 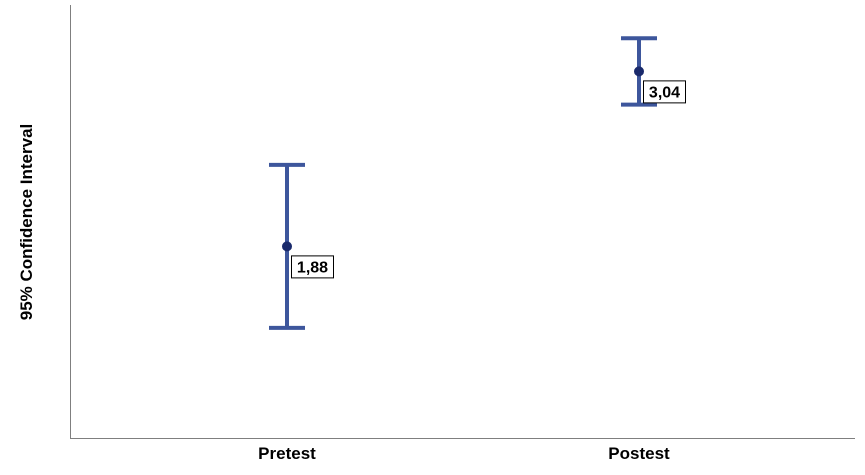 I want to click on y-axis-title: 95% Confidence Interval, so click(x=26, y=222).